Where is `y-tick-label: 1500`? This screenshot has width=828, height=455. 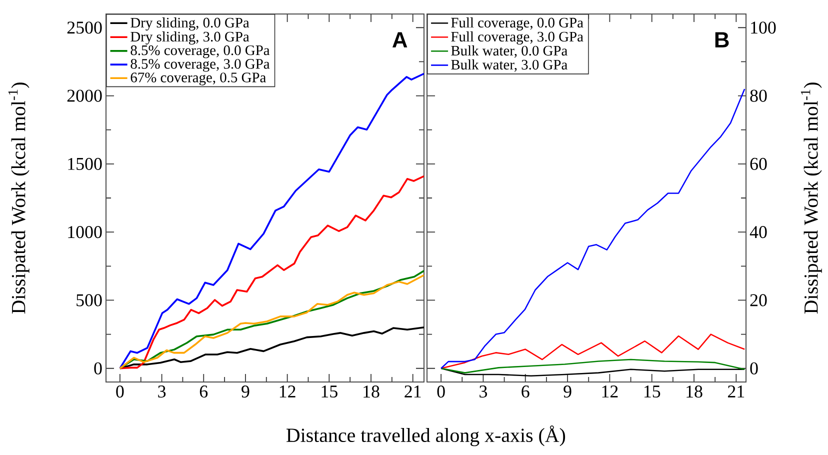 y-tick-label: 1500 is located at coordinates (85, 164).